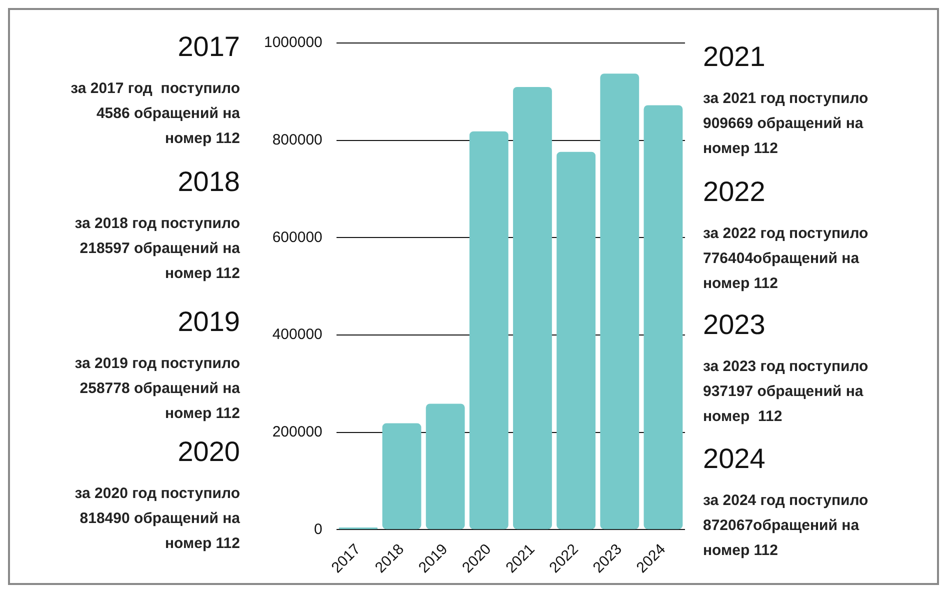 This screenshot has width=951, height=595. Describe the element at coordinates (786, 124) in the screenshot. I see `text: за 2021 год поступило 909669 обращений на номер 112` at that location.